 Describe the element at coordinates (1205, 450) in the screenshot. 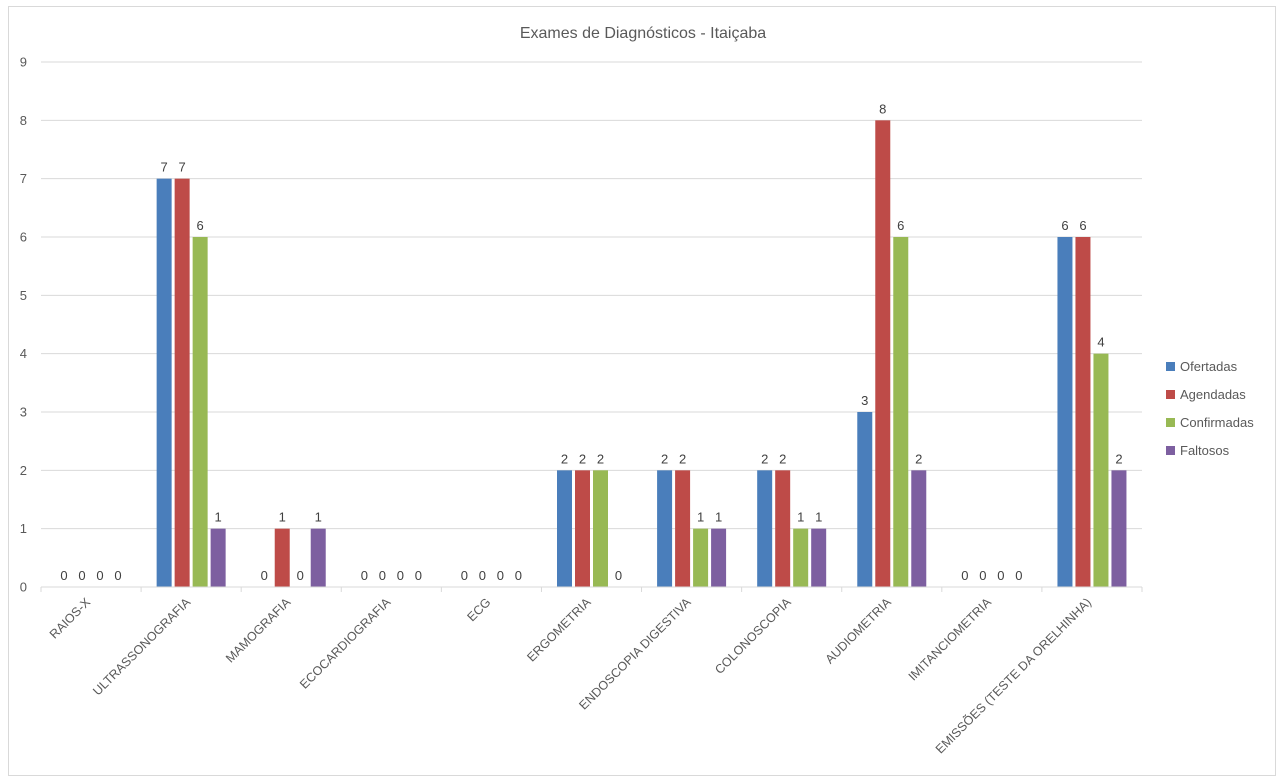

I see `legend-label: Faltosos` at that location.